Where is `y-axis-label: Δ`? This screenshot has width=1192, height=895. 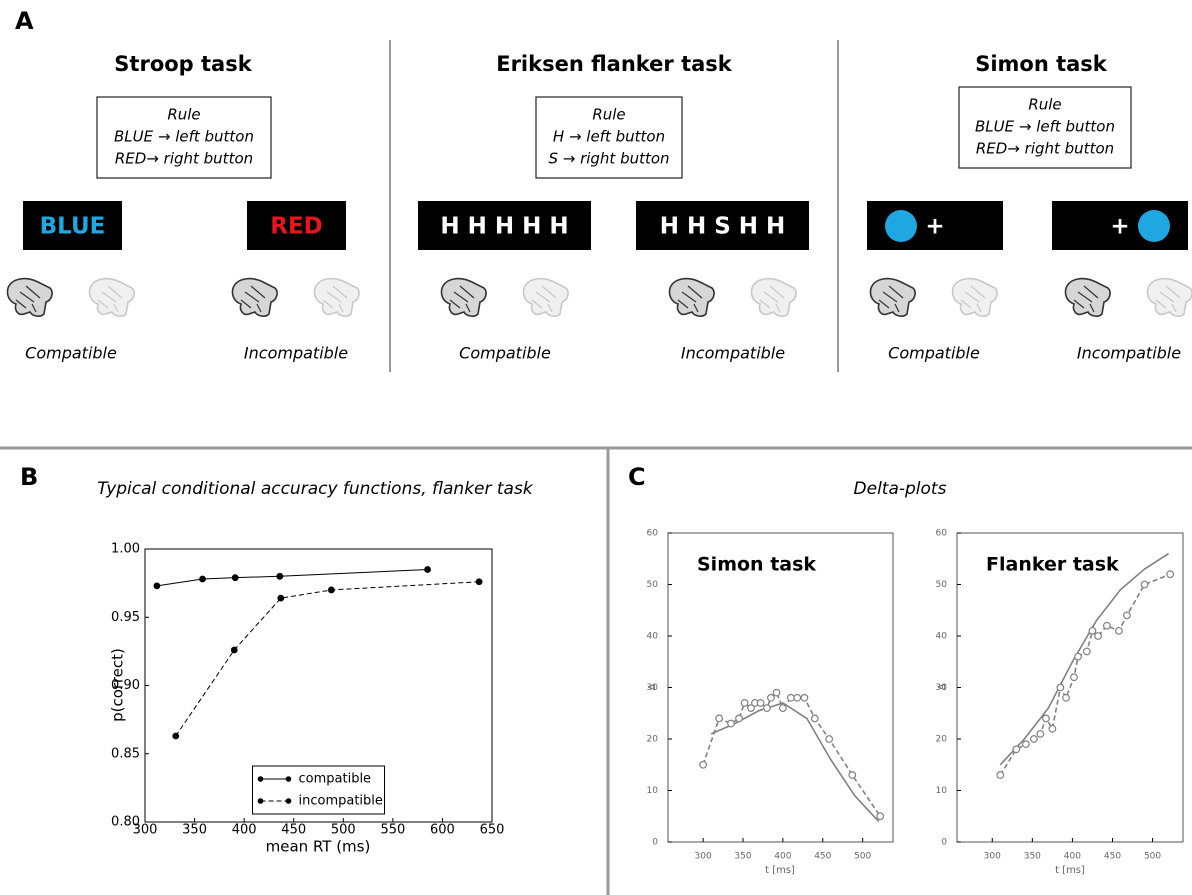 y-axis-label: Δ is located at coordinates (942, 686).